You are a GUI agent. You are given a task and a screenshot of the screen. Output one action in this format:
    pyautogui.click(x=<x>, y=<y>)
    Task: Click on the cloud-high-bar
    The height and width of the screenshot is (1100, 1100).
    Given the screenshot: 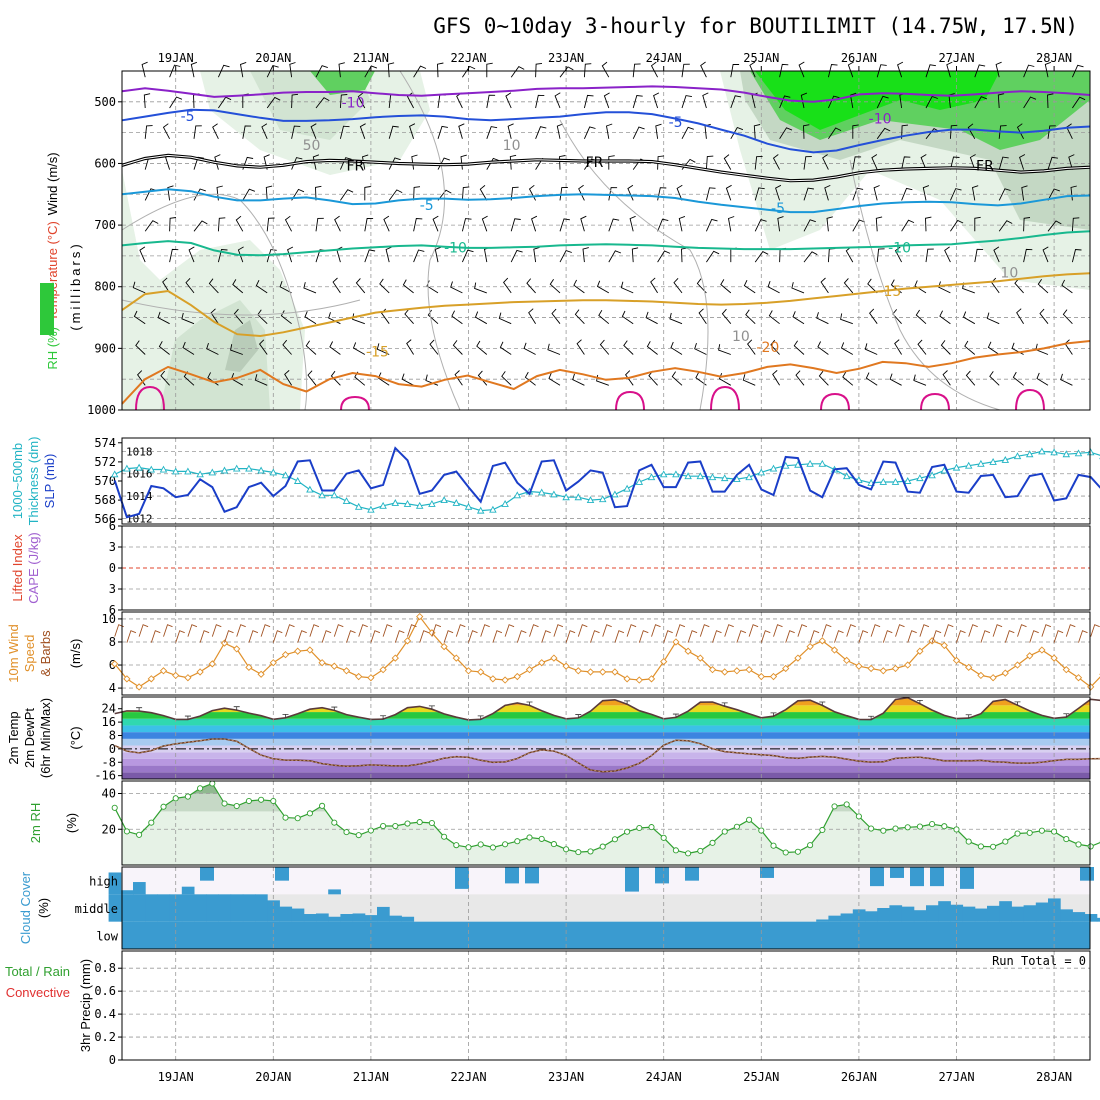 What is the action you would take?
    pyautogui.click(x=897, y=872)
    